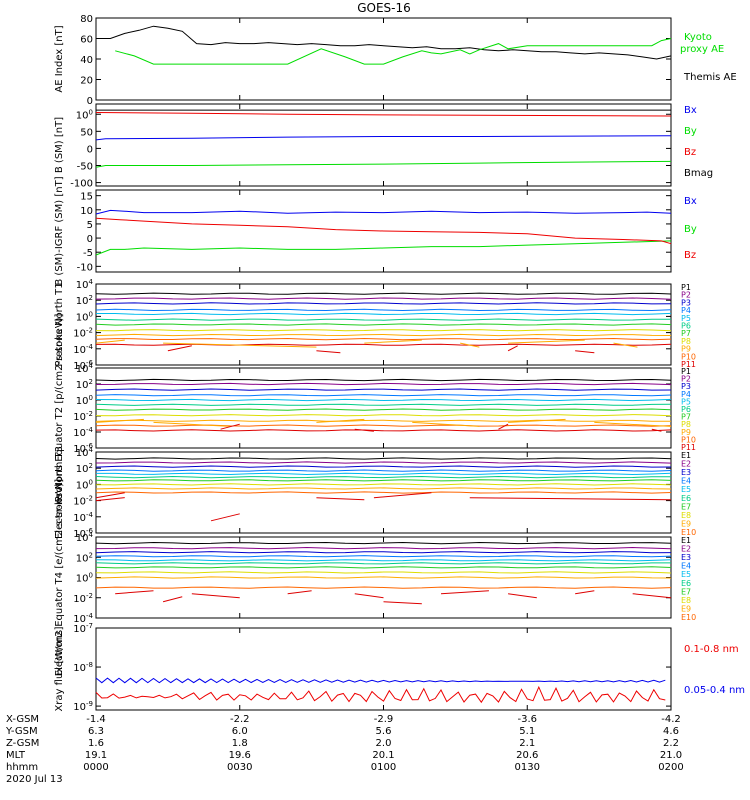  Describe the element at coordinates (86, 40) in the screenshot. I see `y-tick-label: 60` at that location.